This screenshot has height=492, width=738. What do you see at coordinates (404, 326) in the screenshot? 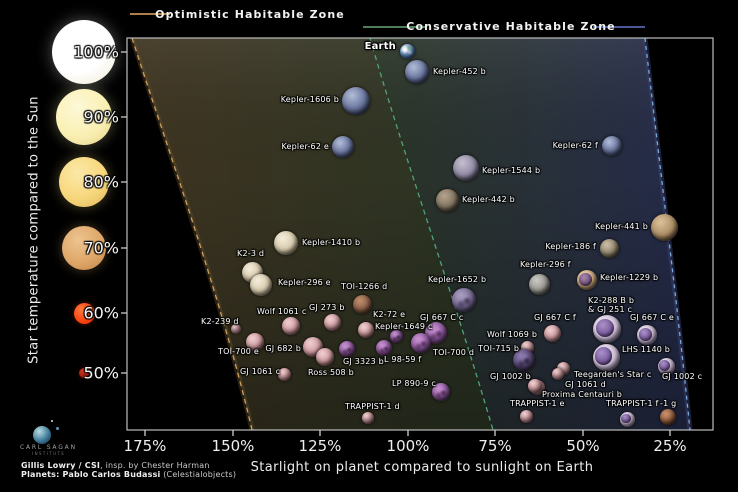
I see `planet-label-kepler-1649-c: Kepler-1649 c` at bounding box center [404, 326].